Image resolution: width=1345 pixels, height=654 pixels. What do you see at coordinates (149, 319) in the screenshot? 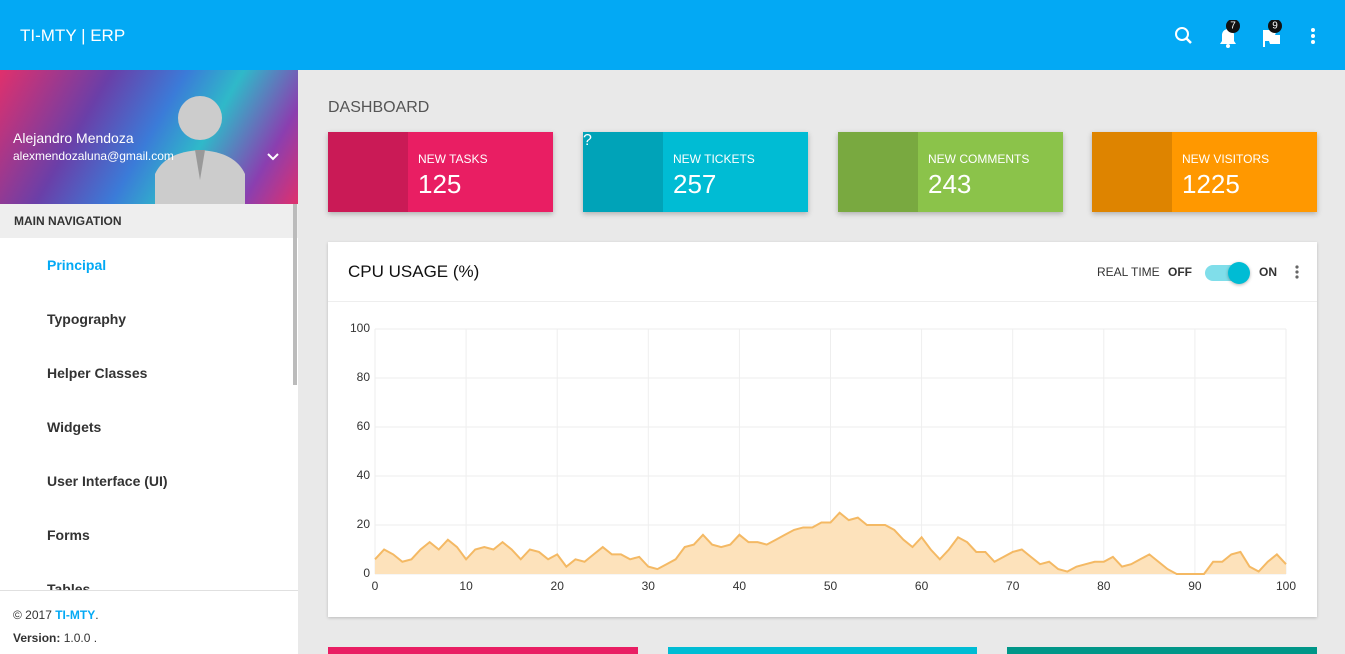
I see `nav-item: Typography` at bounding box center [149, 319].